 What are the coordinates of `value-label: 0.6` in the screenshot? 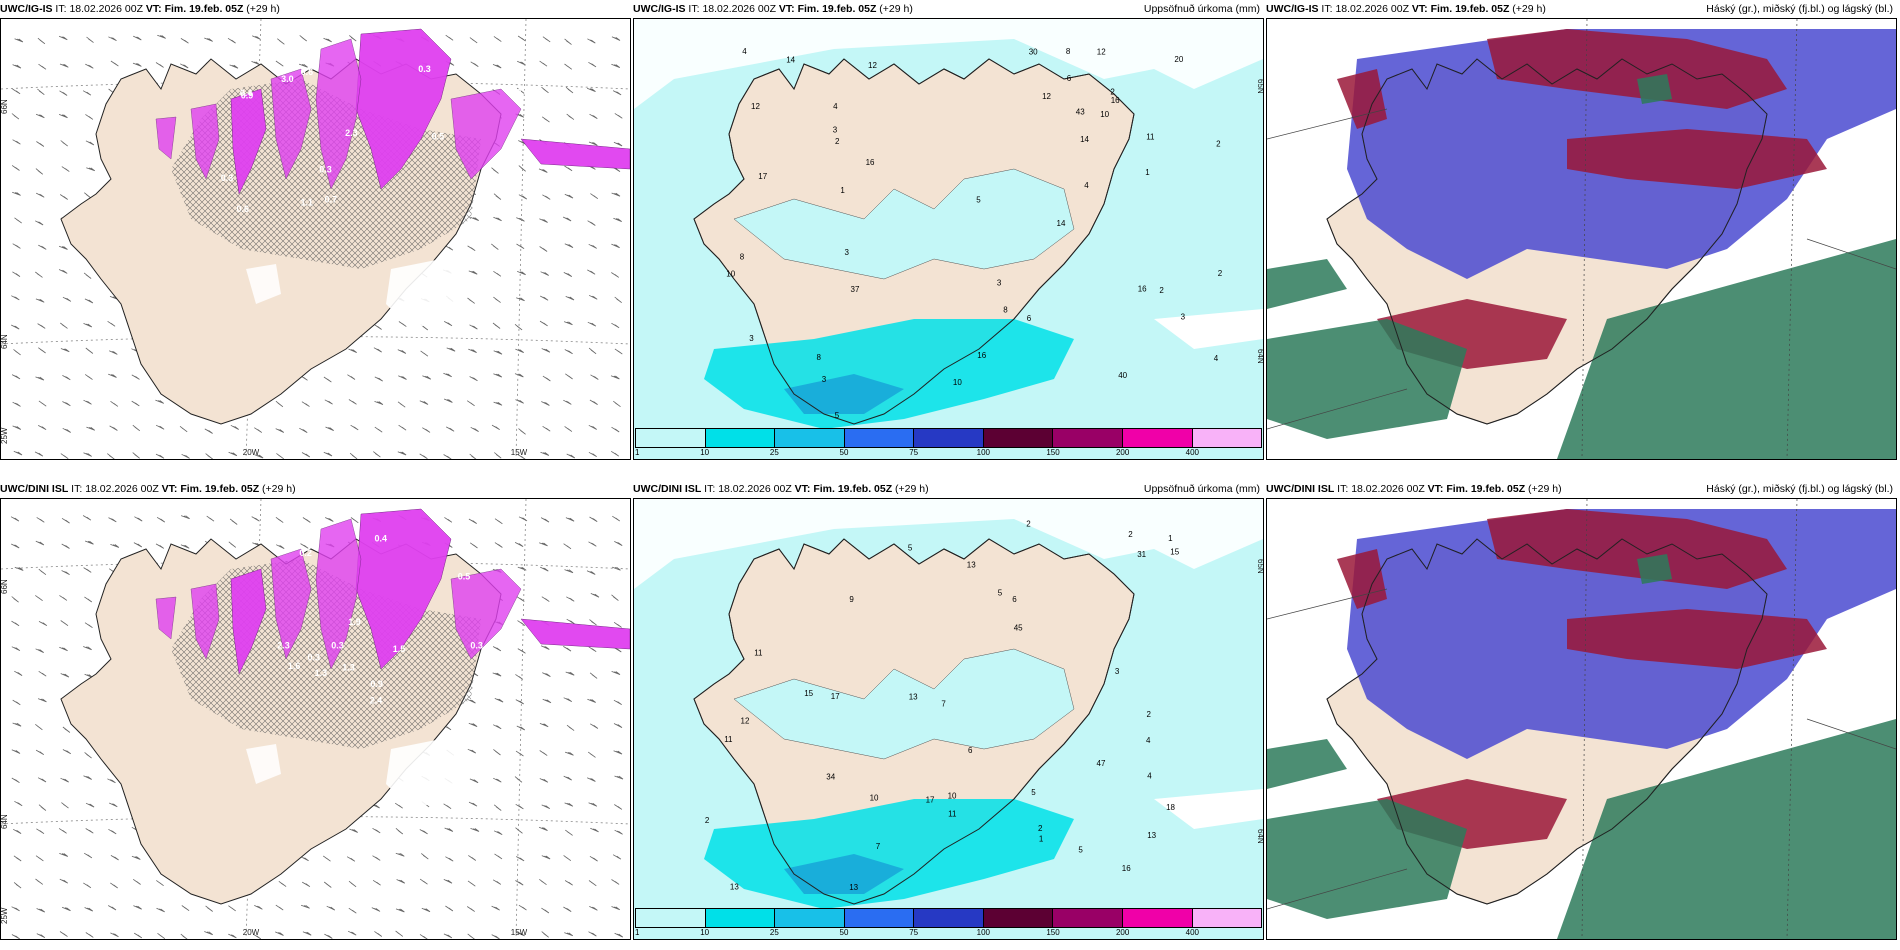 It's located at (565, 602).